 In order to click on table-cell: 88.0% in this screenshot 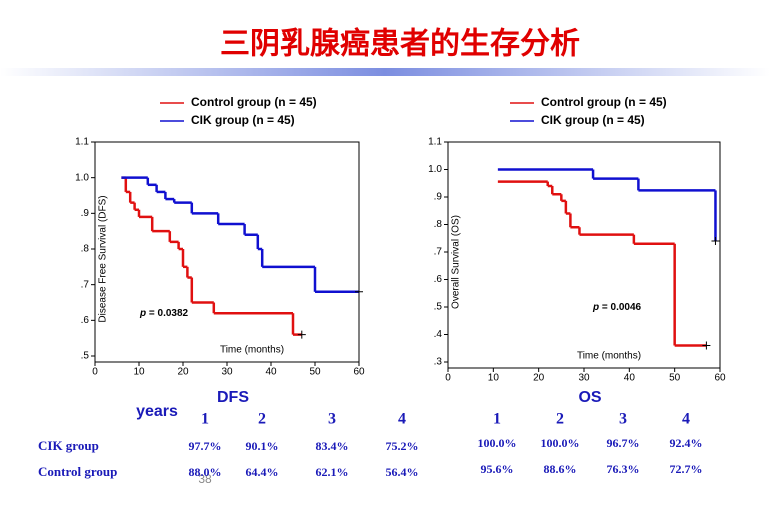, I will do `click(205, 472)`.